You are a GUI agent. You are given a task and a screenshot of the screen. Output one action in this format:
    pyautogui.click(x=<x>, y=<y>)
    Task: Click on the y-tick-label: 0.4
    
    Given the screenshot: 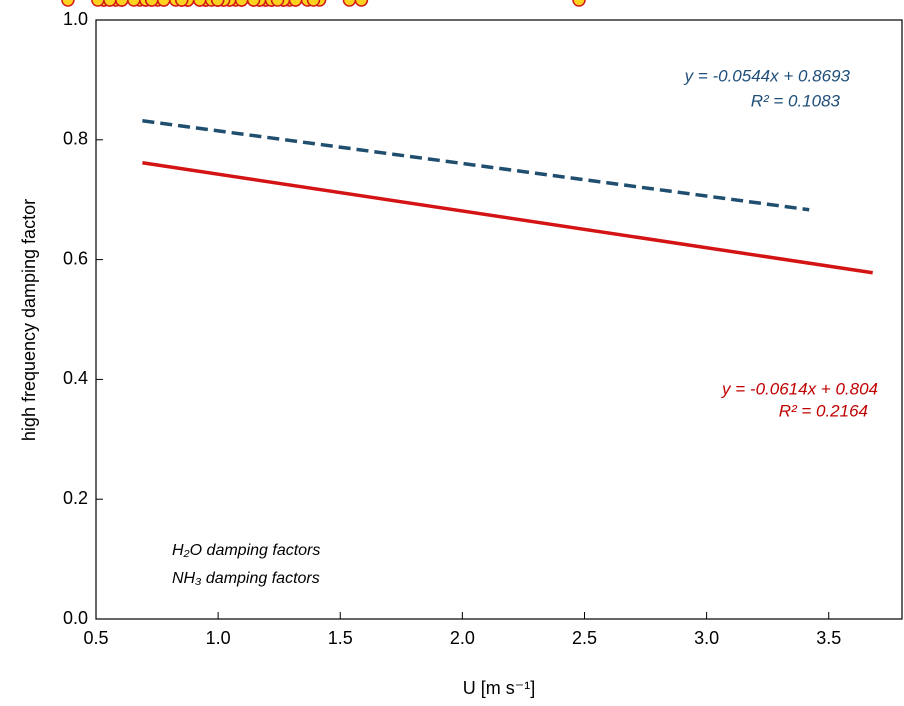 What is the action you would take?
    pyautogui.click(x=75, y=378)
    